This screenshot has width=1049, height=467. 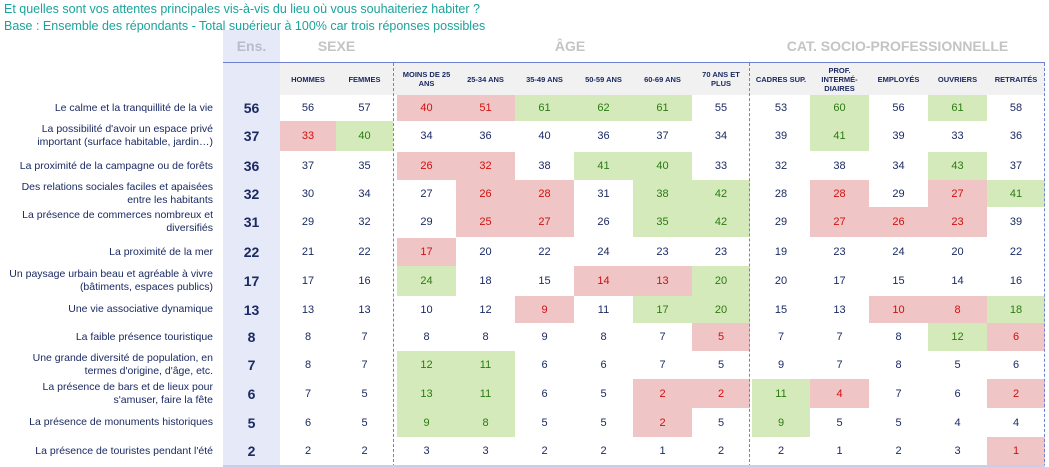 I want to click on ens-value: 17, so click(x=251, y=281).